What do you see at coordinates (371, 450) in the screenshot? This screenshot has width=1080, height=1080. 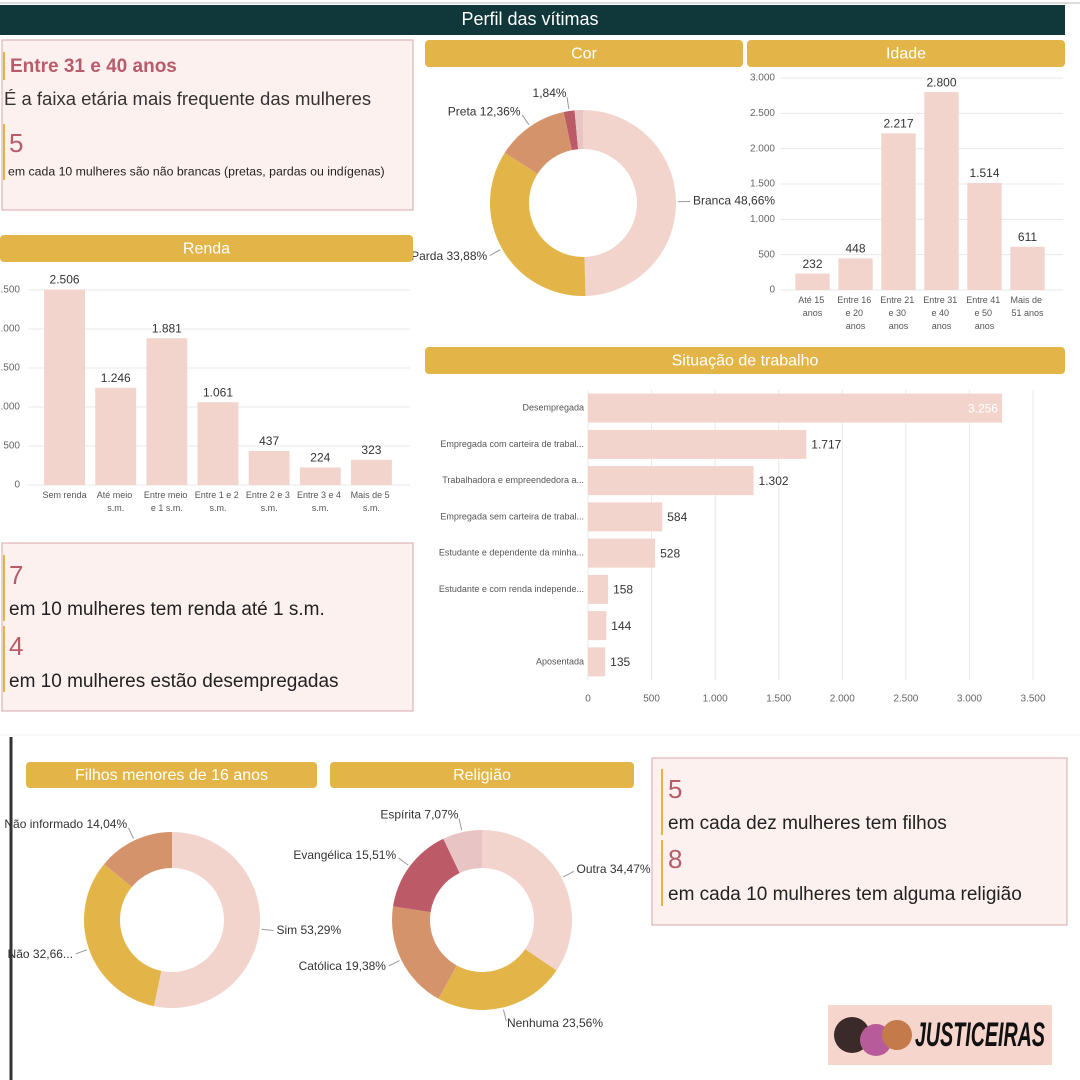 I see `data-label: 323` at bounding box center [371, 450].